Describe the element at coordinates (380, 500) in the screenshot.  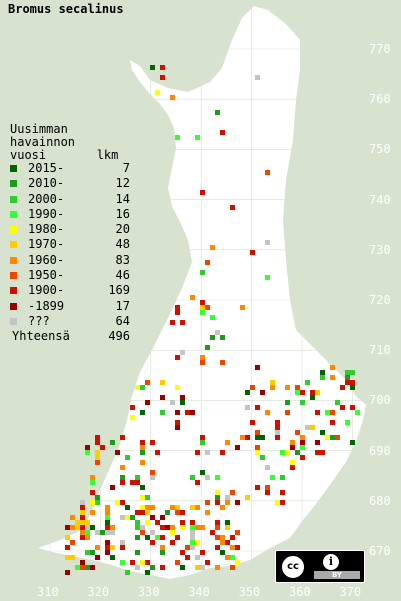
I see `y-tick-label: 680` at that location.